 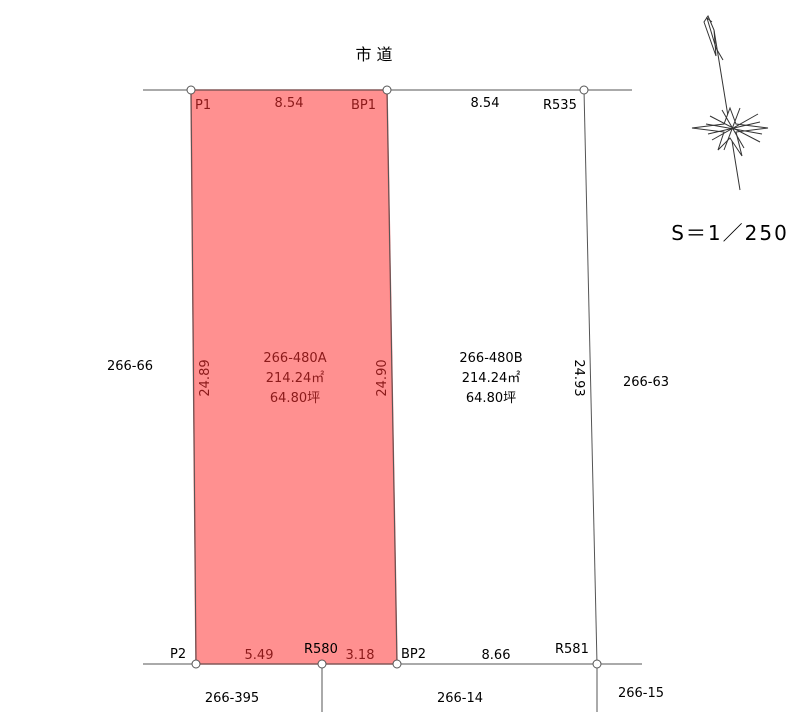 What do you see at coordinates (130, 366) in the screenshot?
I see `neighbor-west: 266-66` at bounding box center [130, 366].